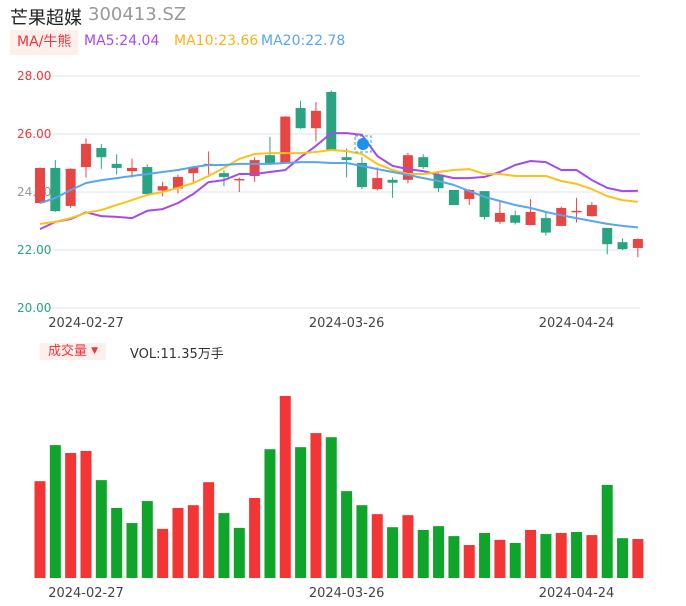 This screenshot has height=606, width=686. What do you see at coordinates (86, 593) in the screenshot?
I see `volume-x-tick-label: 2024-02-27` at bounding box center [86, 593].